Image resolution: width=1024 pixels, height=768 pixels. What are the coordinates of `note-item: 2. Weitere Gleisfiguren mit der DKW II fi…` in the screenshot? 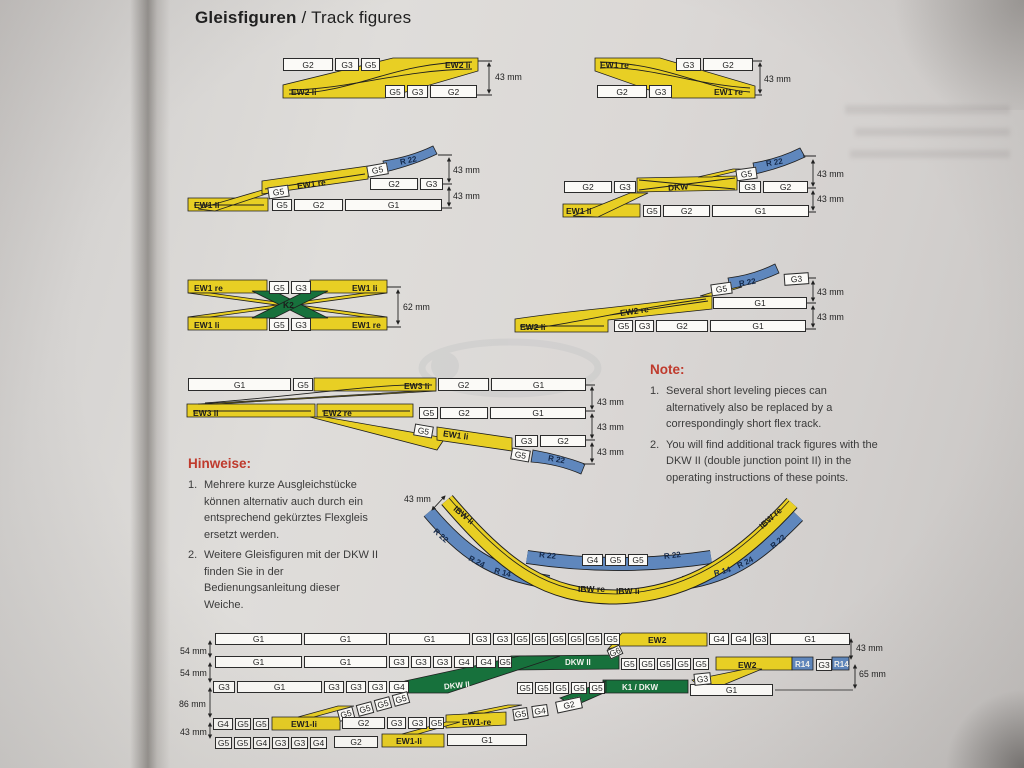 It's located at (283, 580).